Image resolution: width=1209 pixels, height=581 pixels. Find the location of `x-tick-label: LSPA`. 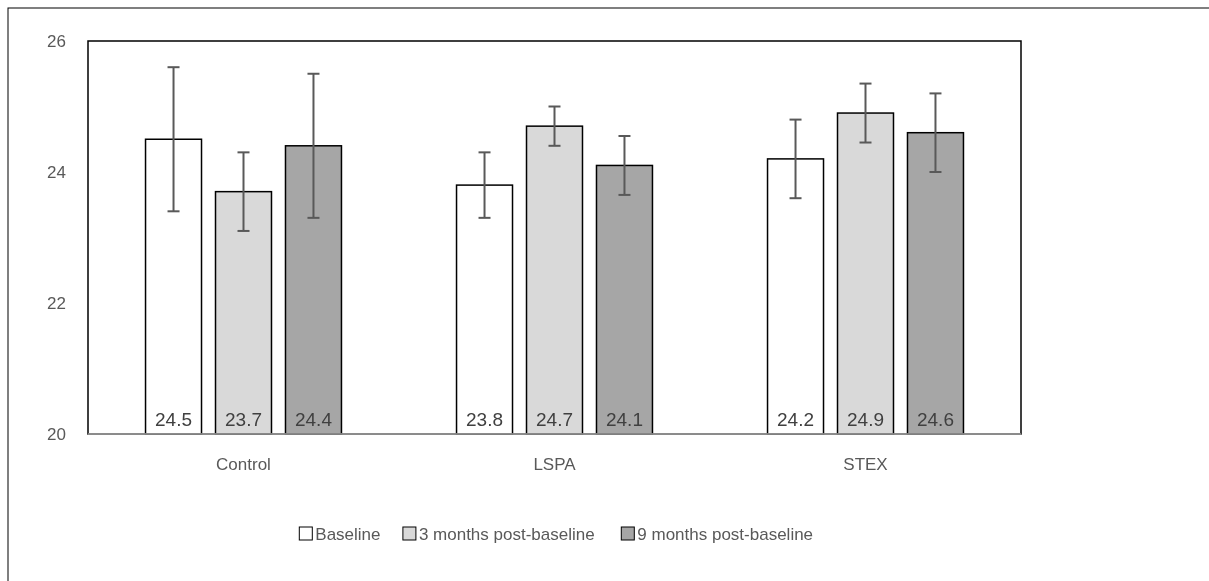

x-tick-label: LSPA is located at coordinates (555, 464).